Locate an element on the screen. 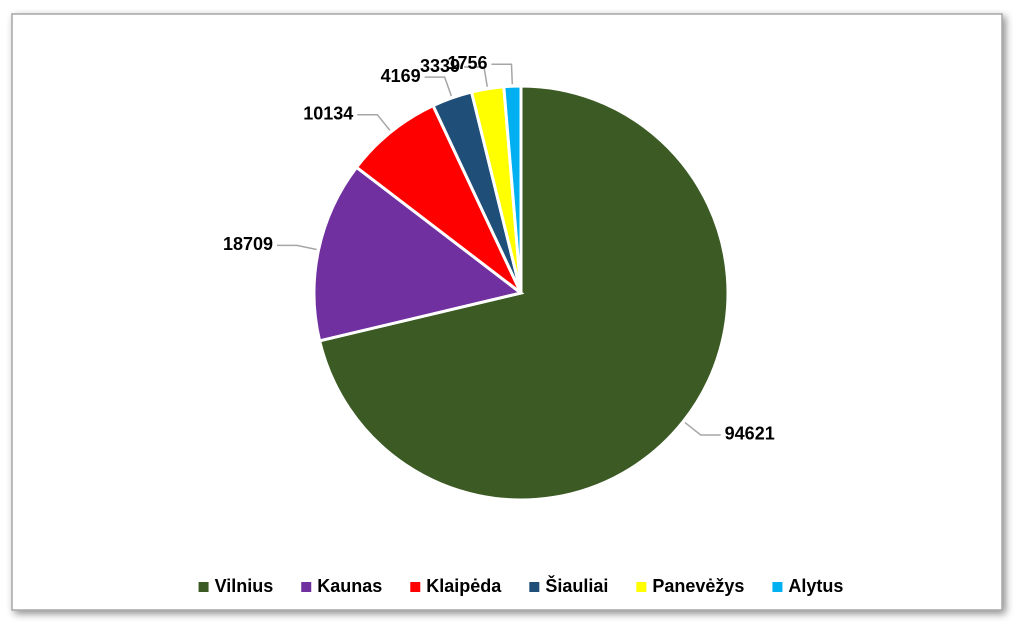 Image resolution: width=1017 pixels, height=623 pixels. legend-label: Šiauliai is located at coordinates (576, 585).